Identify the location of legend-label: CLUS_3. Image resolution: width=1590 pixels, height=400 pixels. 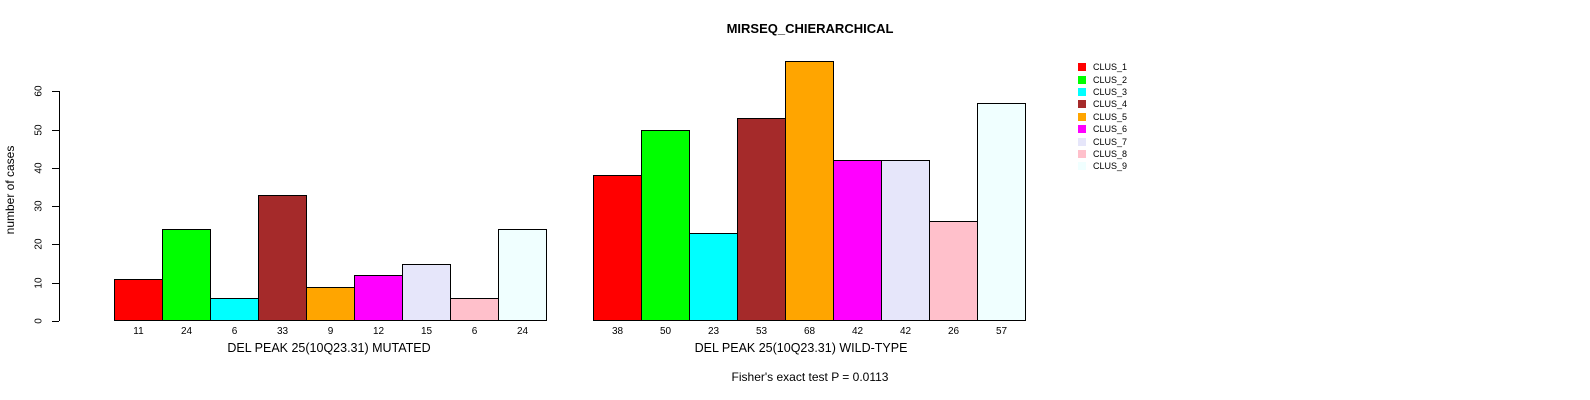
(1110, 91).